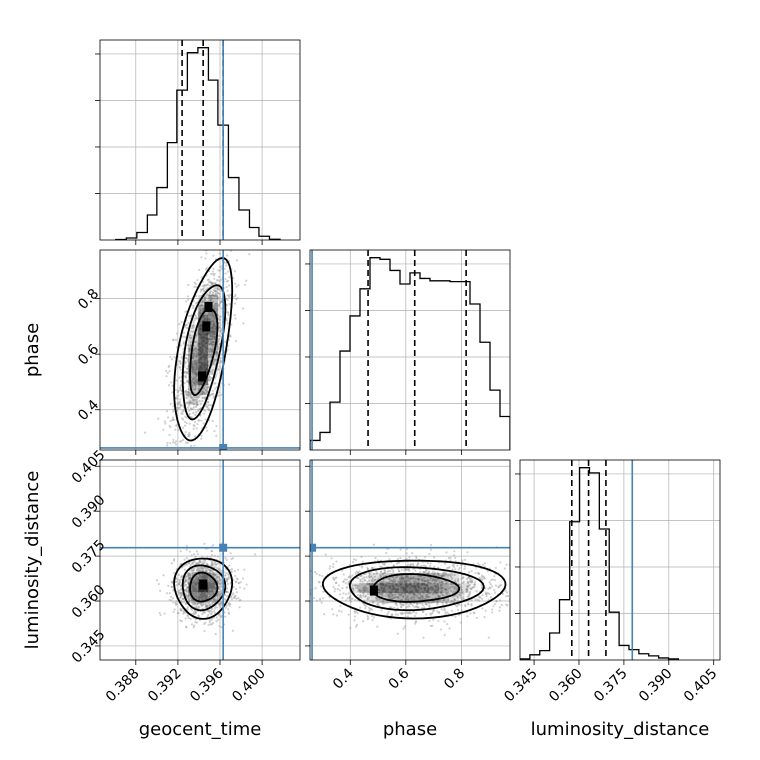 Image resolution: width=760 pixels, height=760 pixels. What do you see at coordinates (620, 560) in the screenshot?
I see `axes-frame` at bounding box center [620, 560].